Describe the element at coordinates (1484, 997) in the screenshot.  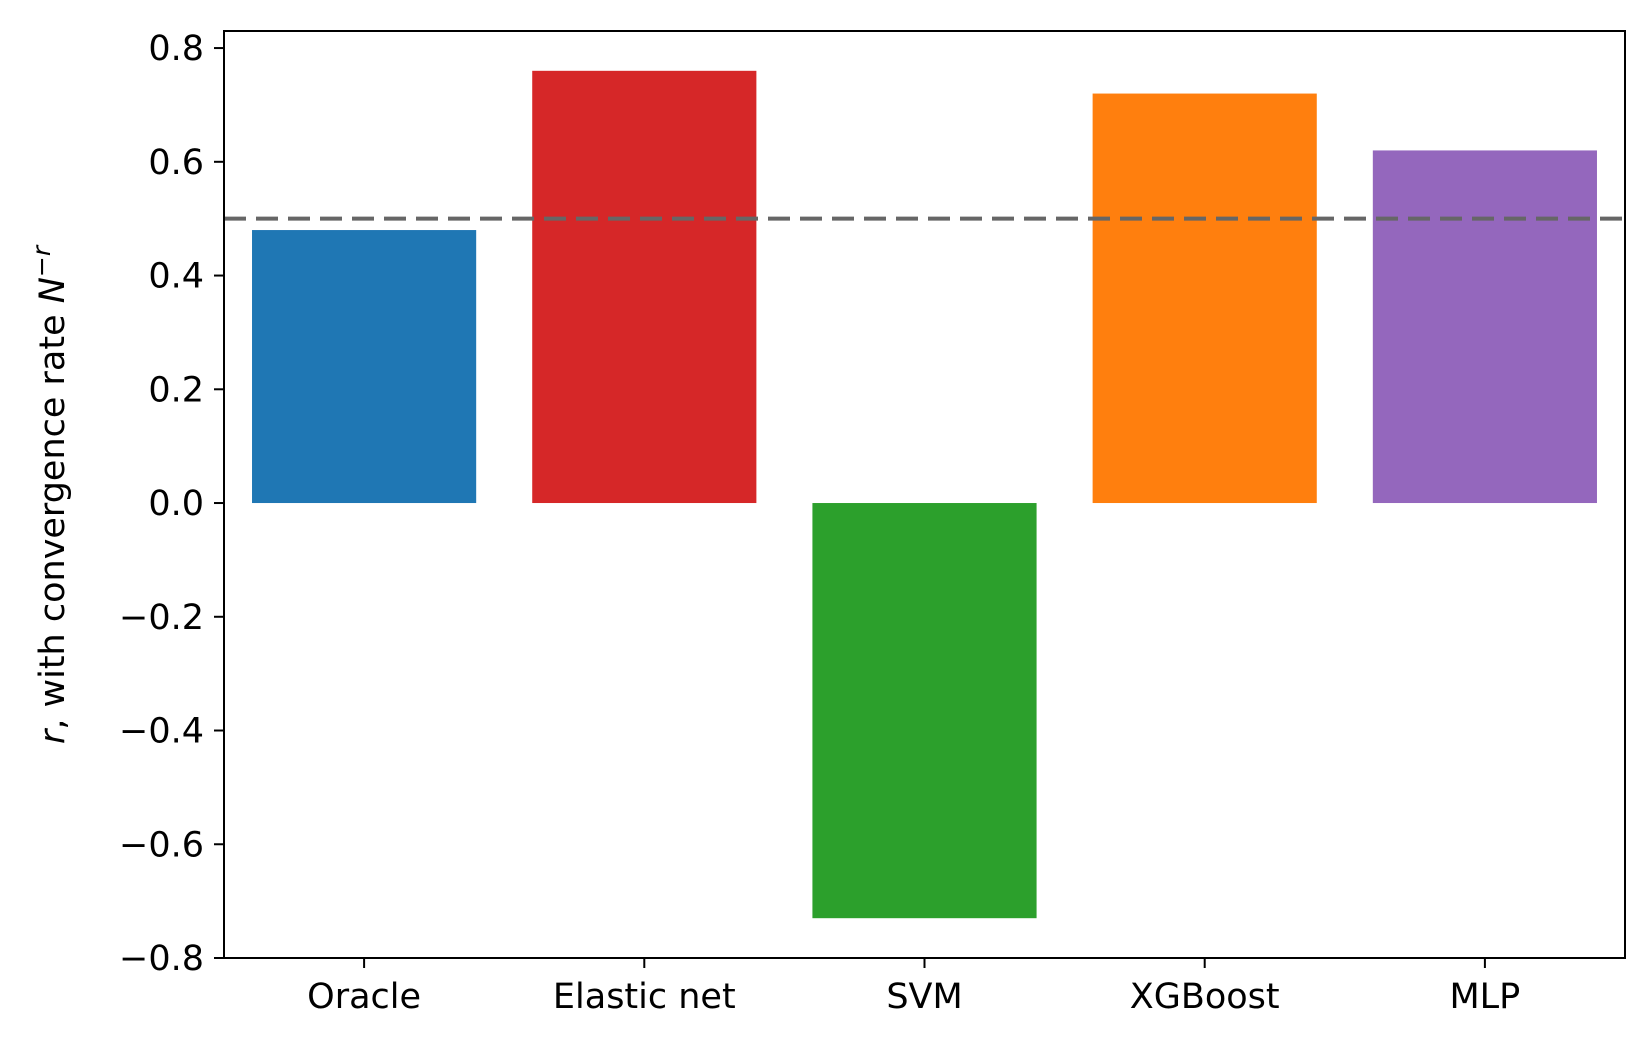
I see `x-tick-label: MLP` at that location.